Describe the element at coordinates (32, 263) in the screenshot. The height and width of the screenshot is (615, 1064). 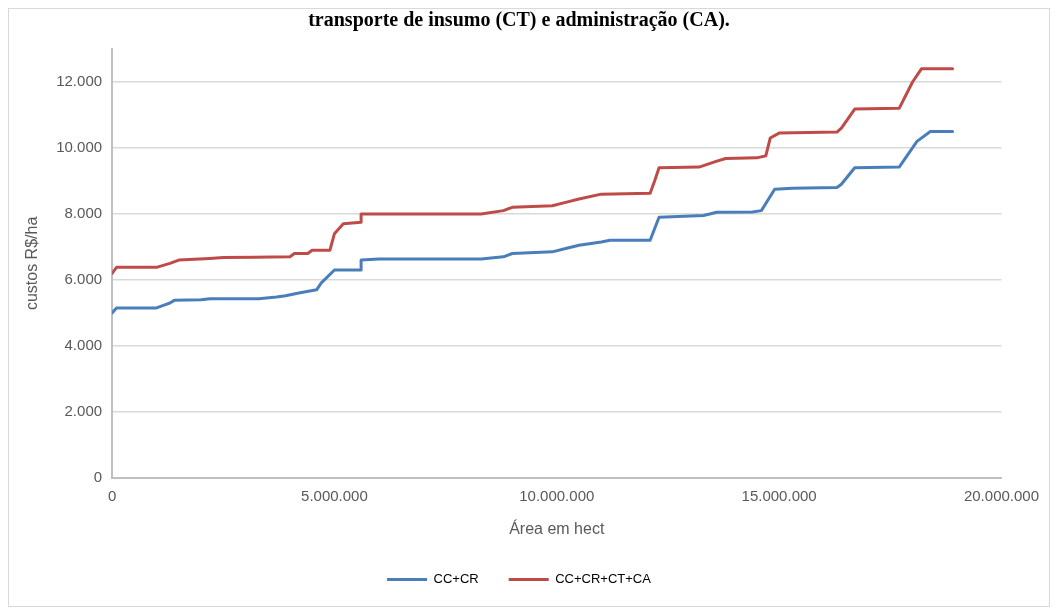
I see `y-axis-title: custos R$/ha` at that location.